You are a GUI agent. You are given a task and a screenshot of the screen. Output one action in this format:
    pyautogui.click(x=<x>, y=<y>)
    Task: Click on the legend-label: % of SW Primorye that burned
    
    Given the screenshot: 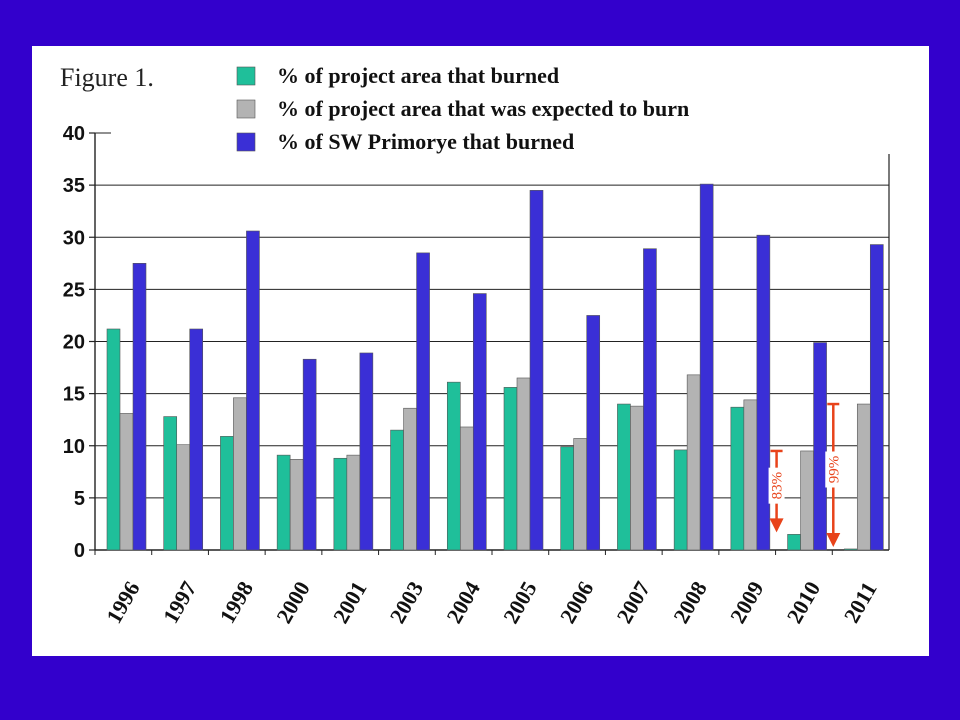 What is the action you would take?
    pyautogui.click(x=425, y=141)
    